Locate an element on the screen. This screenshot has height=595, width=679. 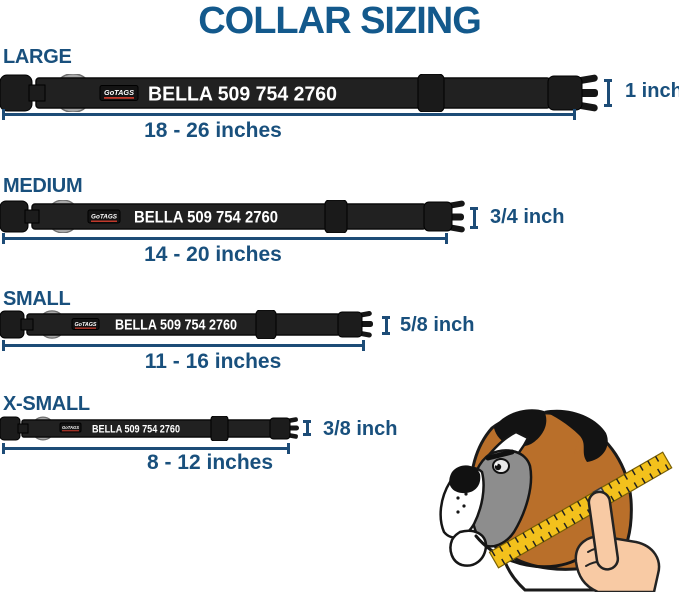
dog-eye is located at coordinates (500, 461).